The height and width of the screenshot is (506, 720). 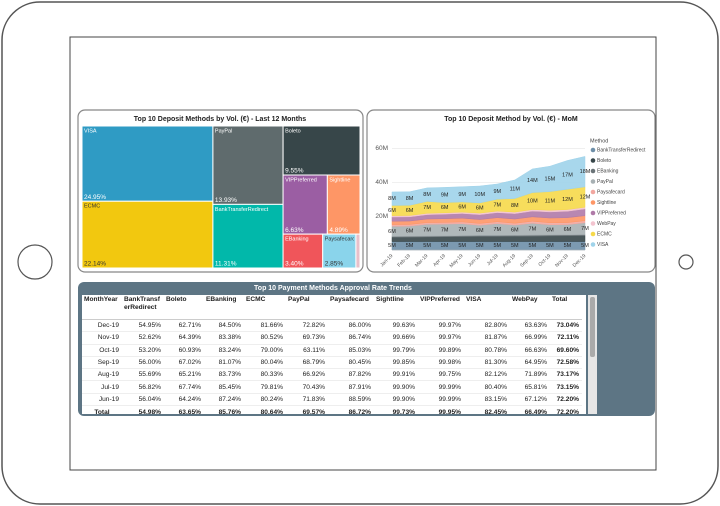 I want to click on tile-labels: Paysafecard 2.85%, so click(x=340, y=252).